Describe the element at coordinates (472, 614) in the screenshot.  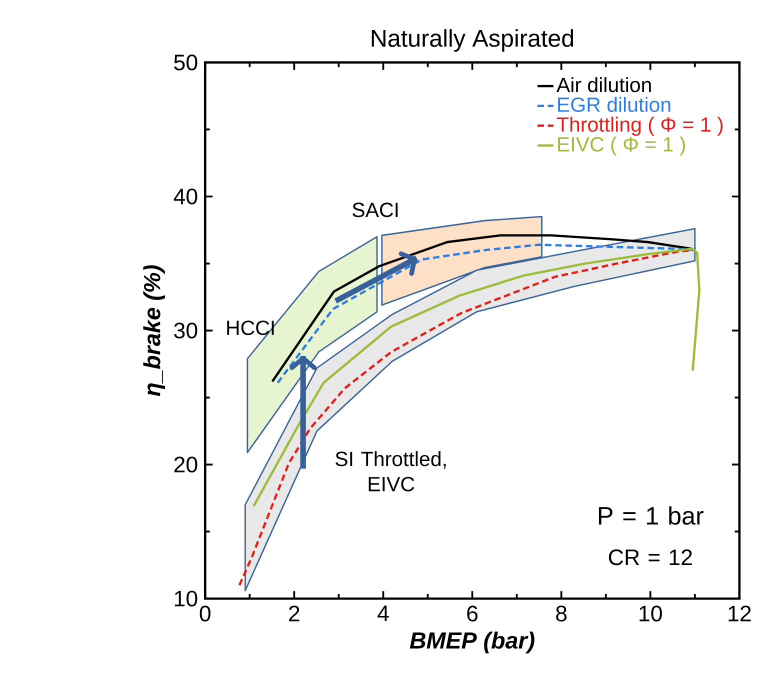
I see `x-tick-label: 6` at that location.